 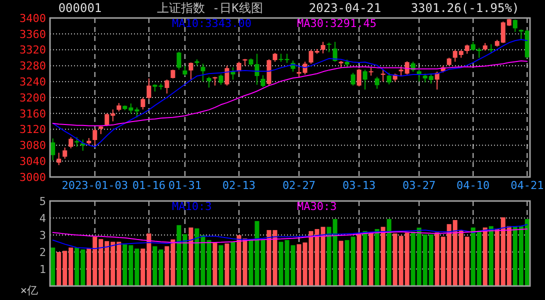 What do you see at coordinates (80, 8) in the screenshot?
I see `text: 000001` at bounding box center [80, 8].